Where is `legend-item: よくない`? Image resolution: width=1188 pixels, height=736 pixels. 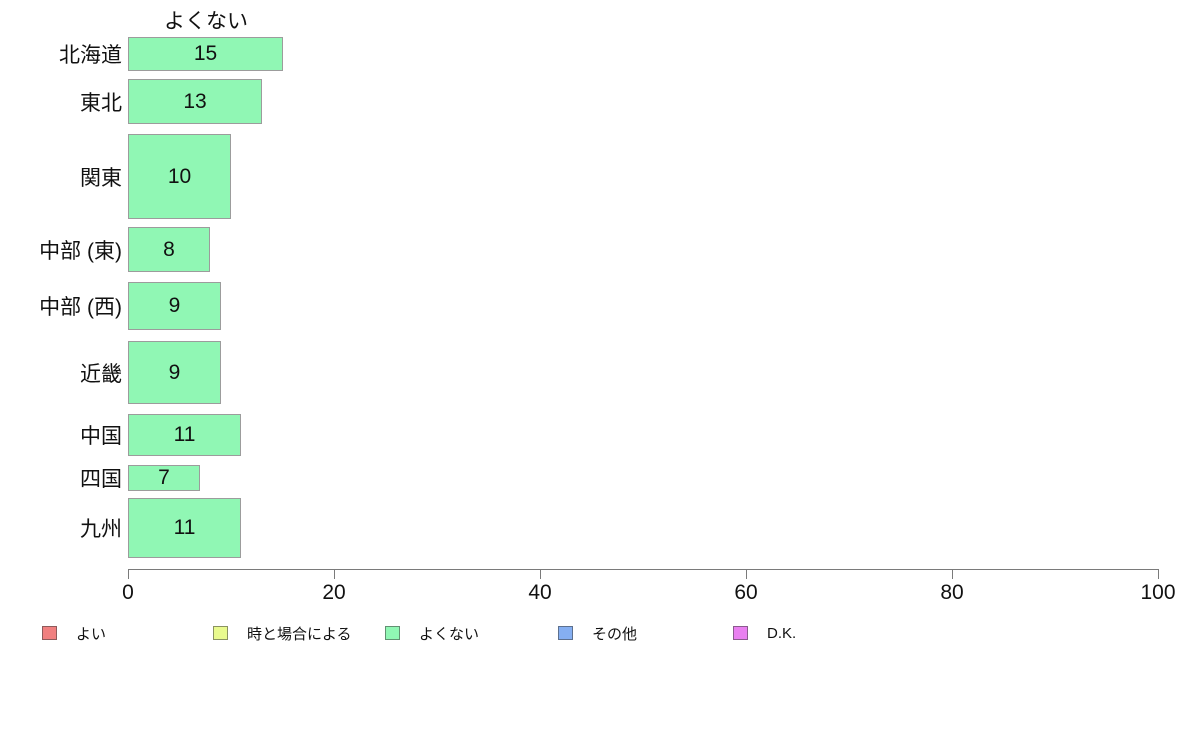
legend-item: よくない is located at coordinates (432, 633).